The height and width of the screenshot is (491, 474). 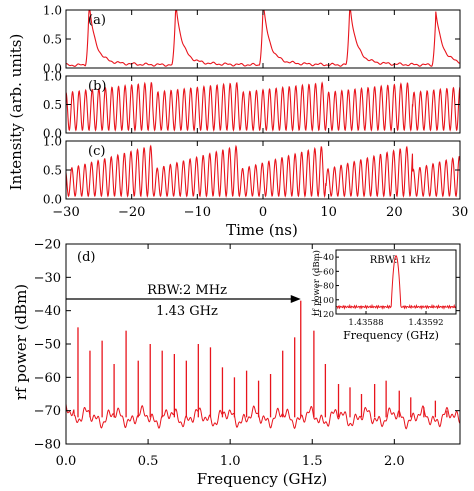 What do you see at coordinates (66, 461) in the screenshot?
I see `x-tick-label: 0.0` at bounding box center [66, 461].